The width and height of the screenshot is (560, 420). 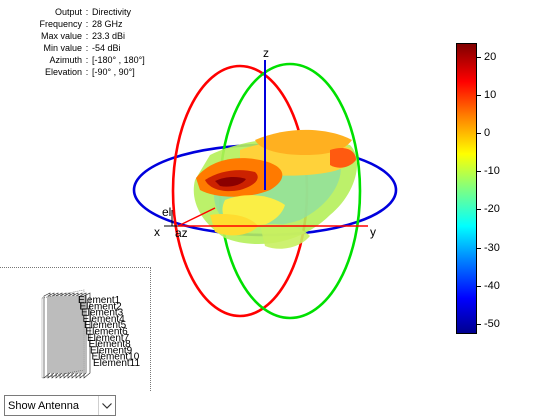 What do you see at coordinates (492, 247) in the screenshot?
I see `colorbar-tick-label: -30` at bounding box center [492, 247].